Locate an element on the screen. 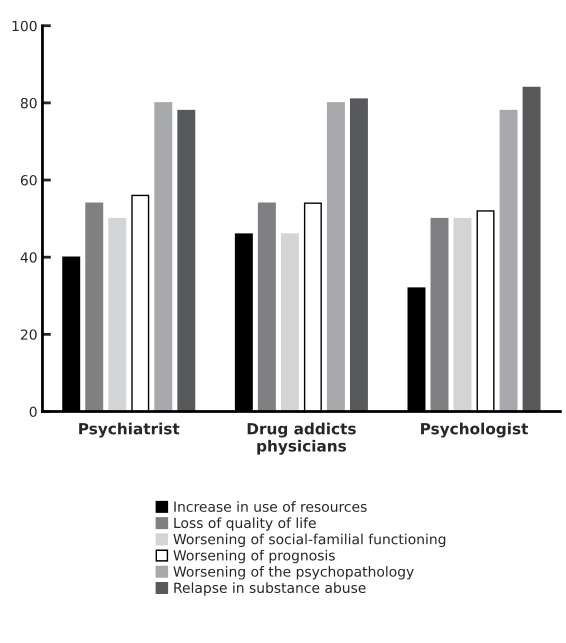 This screenshot has height=643, width=566. y-tick-label: 60 is located at coordinates (28, 180).